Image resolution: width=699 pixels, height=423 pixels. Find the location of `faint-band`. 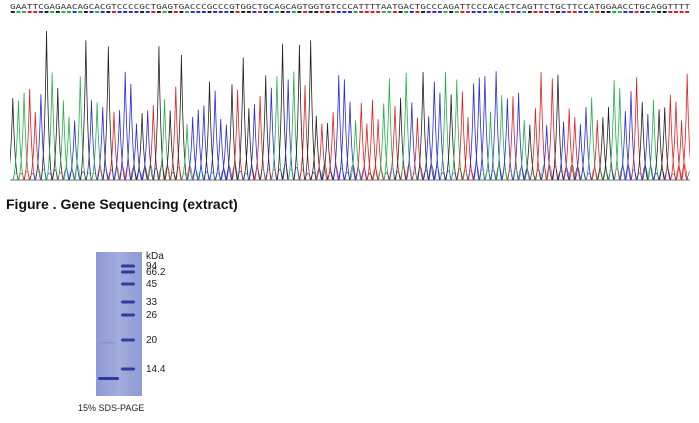

faint-band is located at coordinates (107, 343).